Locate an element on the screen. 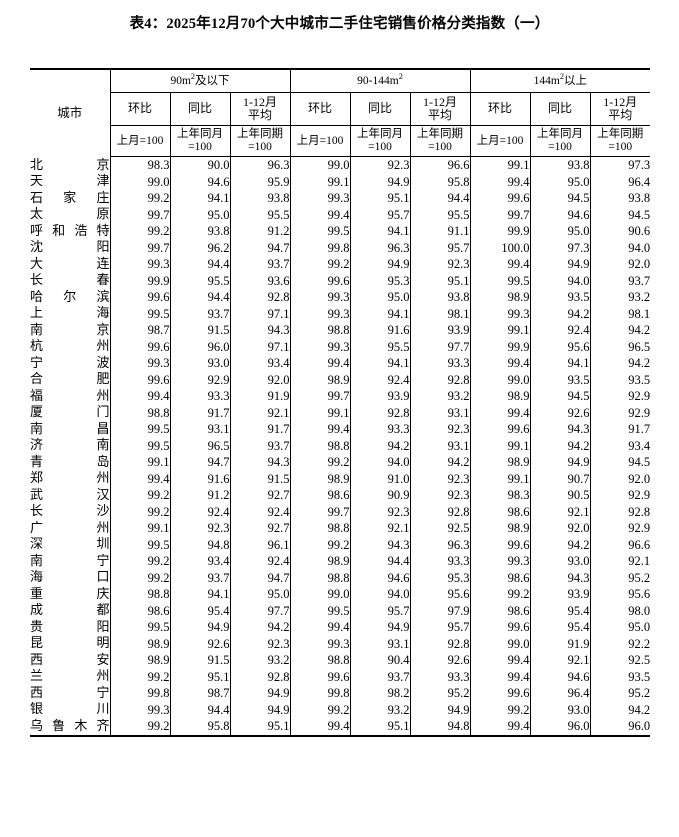  city-name-label: 南京 is located at coordinates (70, 329).